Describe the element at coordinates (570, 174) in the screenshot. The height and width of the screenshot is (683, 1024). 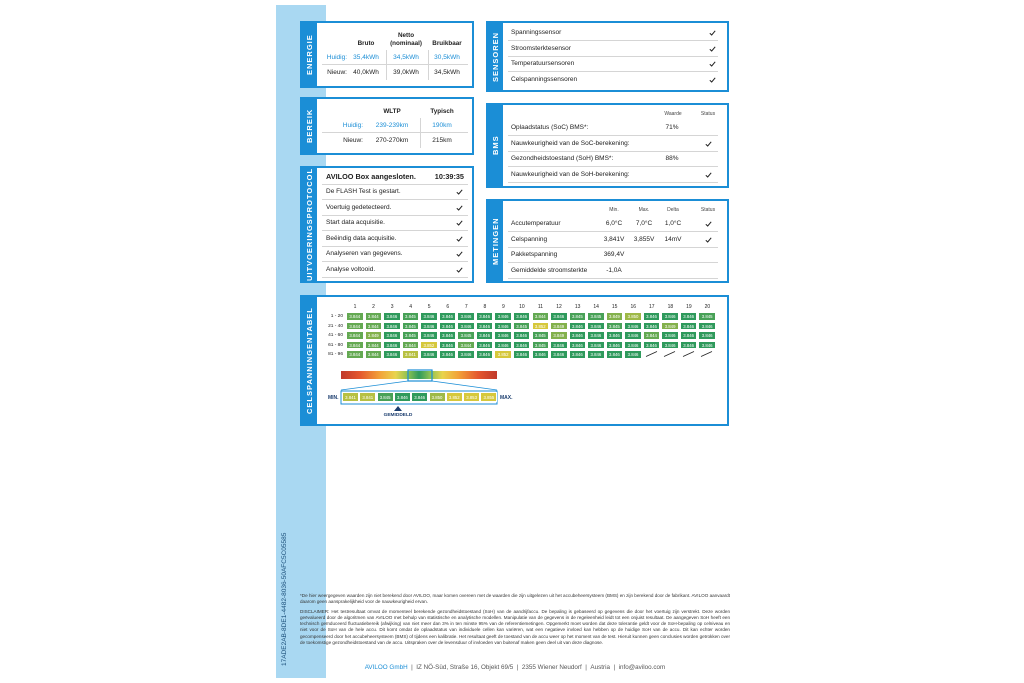
I see `bms-label: Nauwkeurigheid van de SoH-berekening:` at that location.